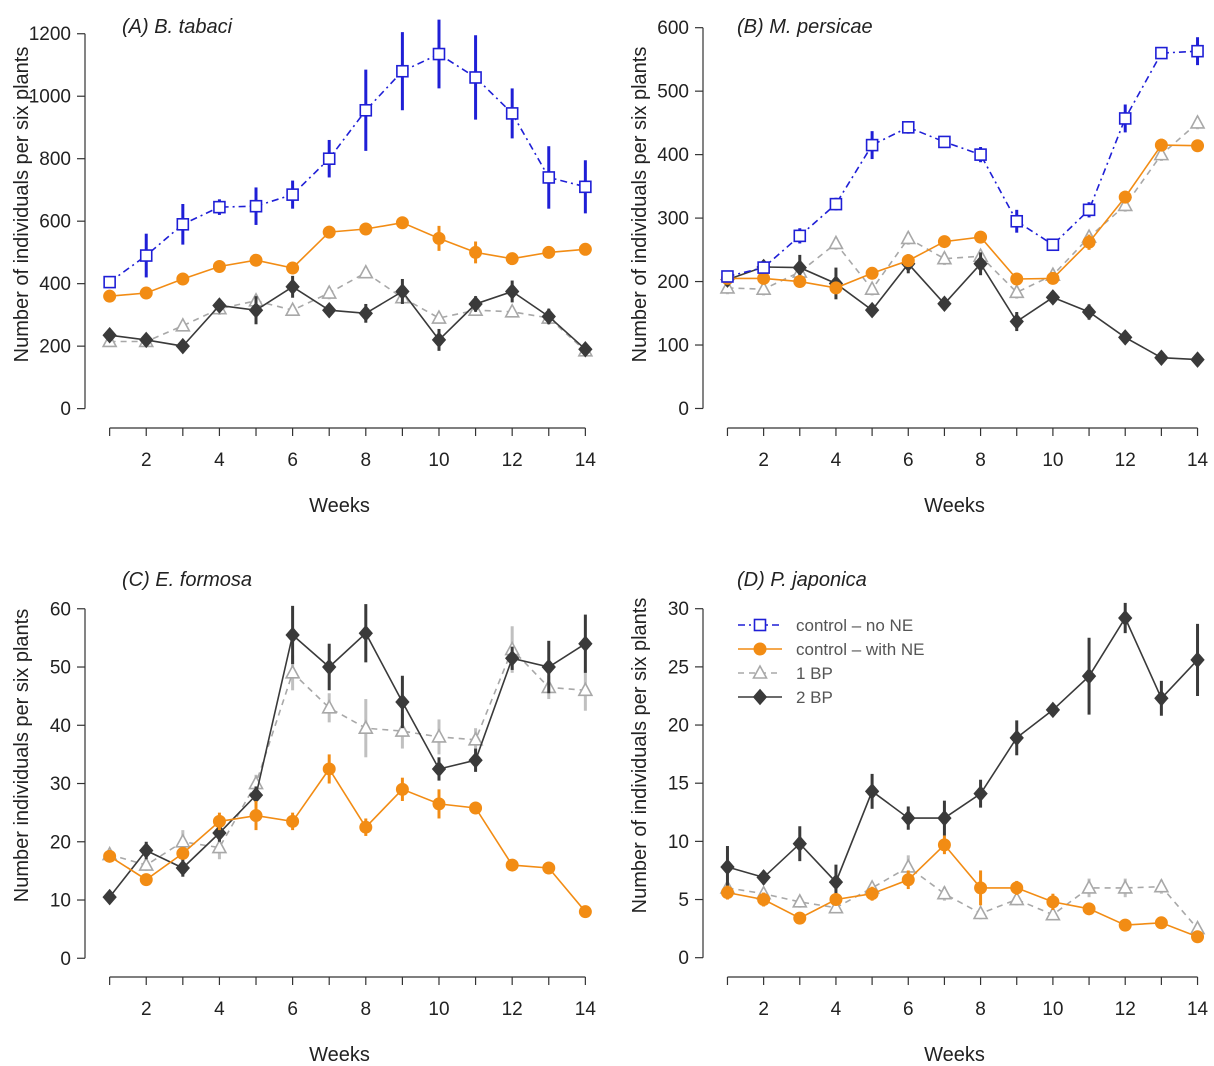 The width and height of the screenshot is (1214, 1066). I want to click on y-tick-label: 30, so click(60, 784).